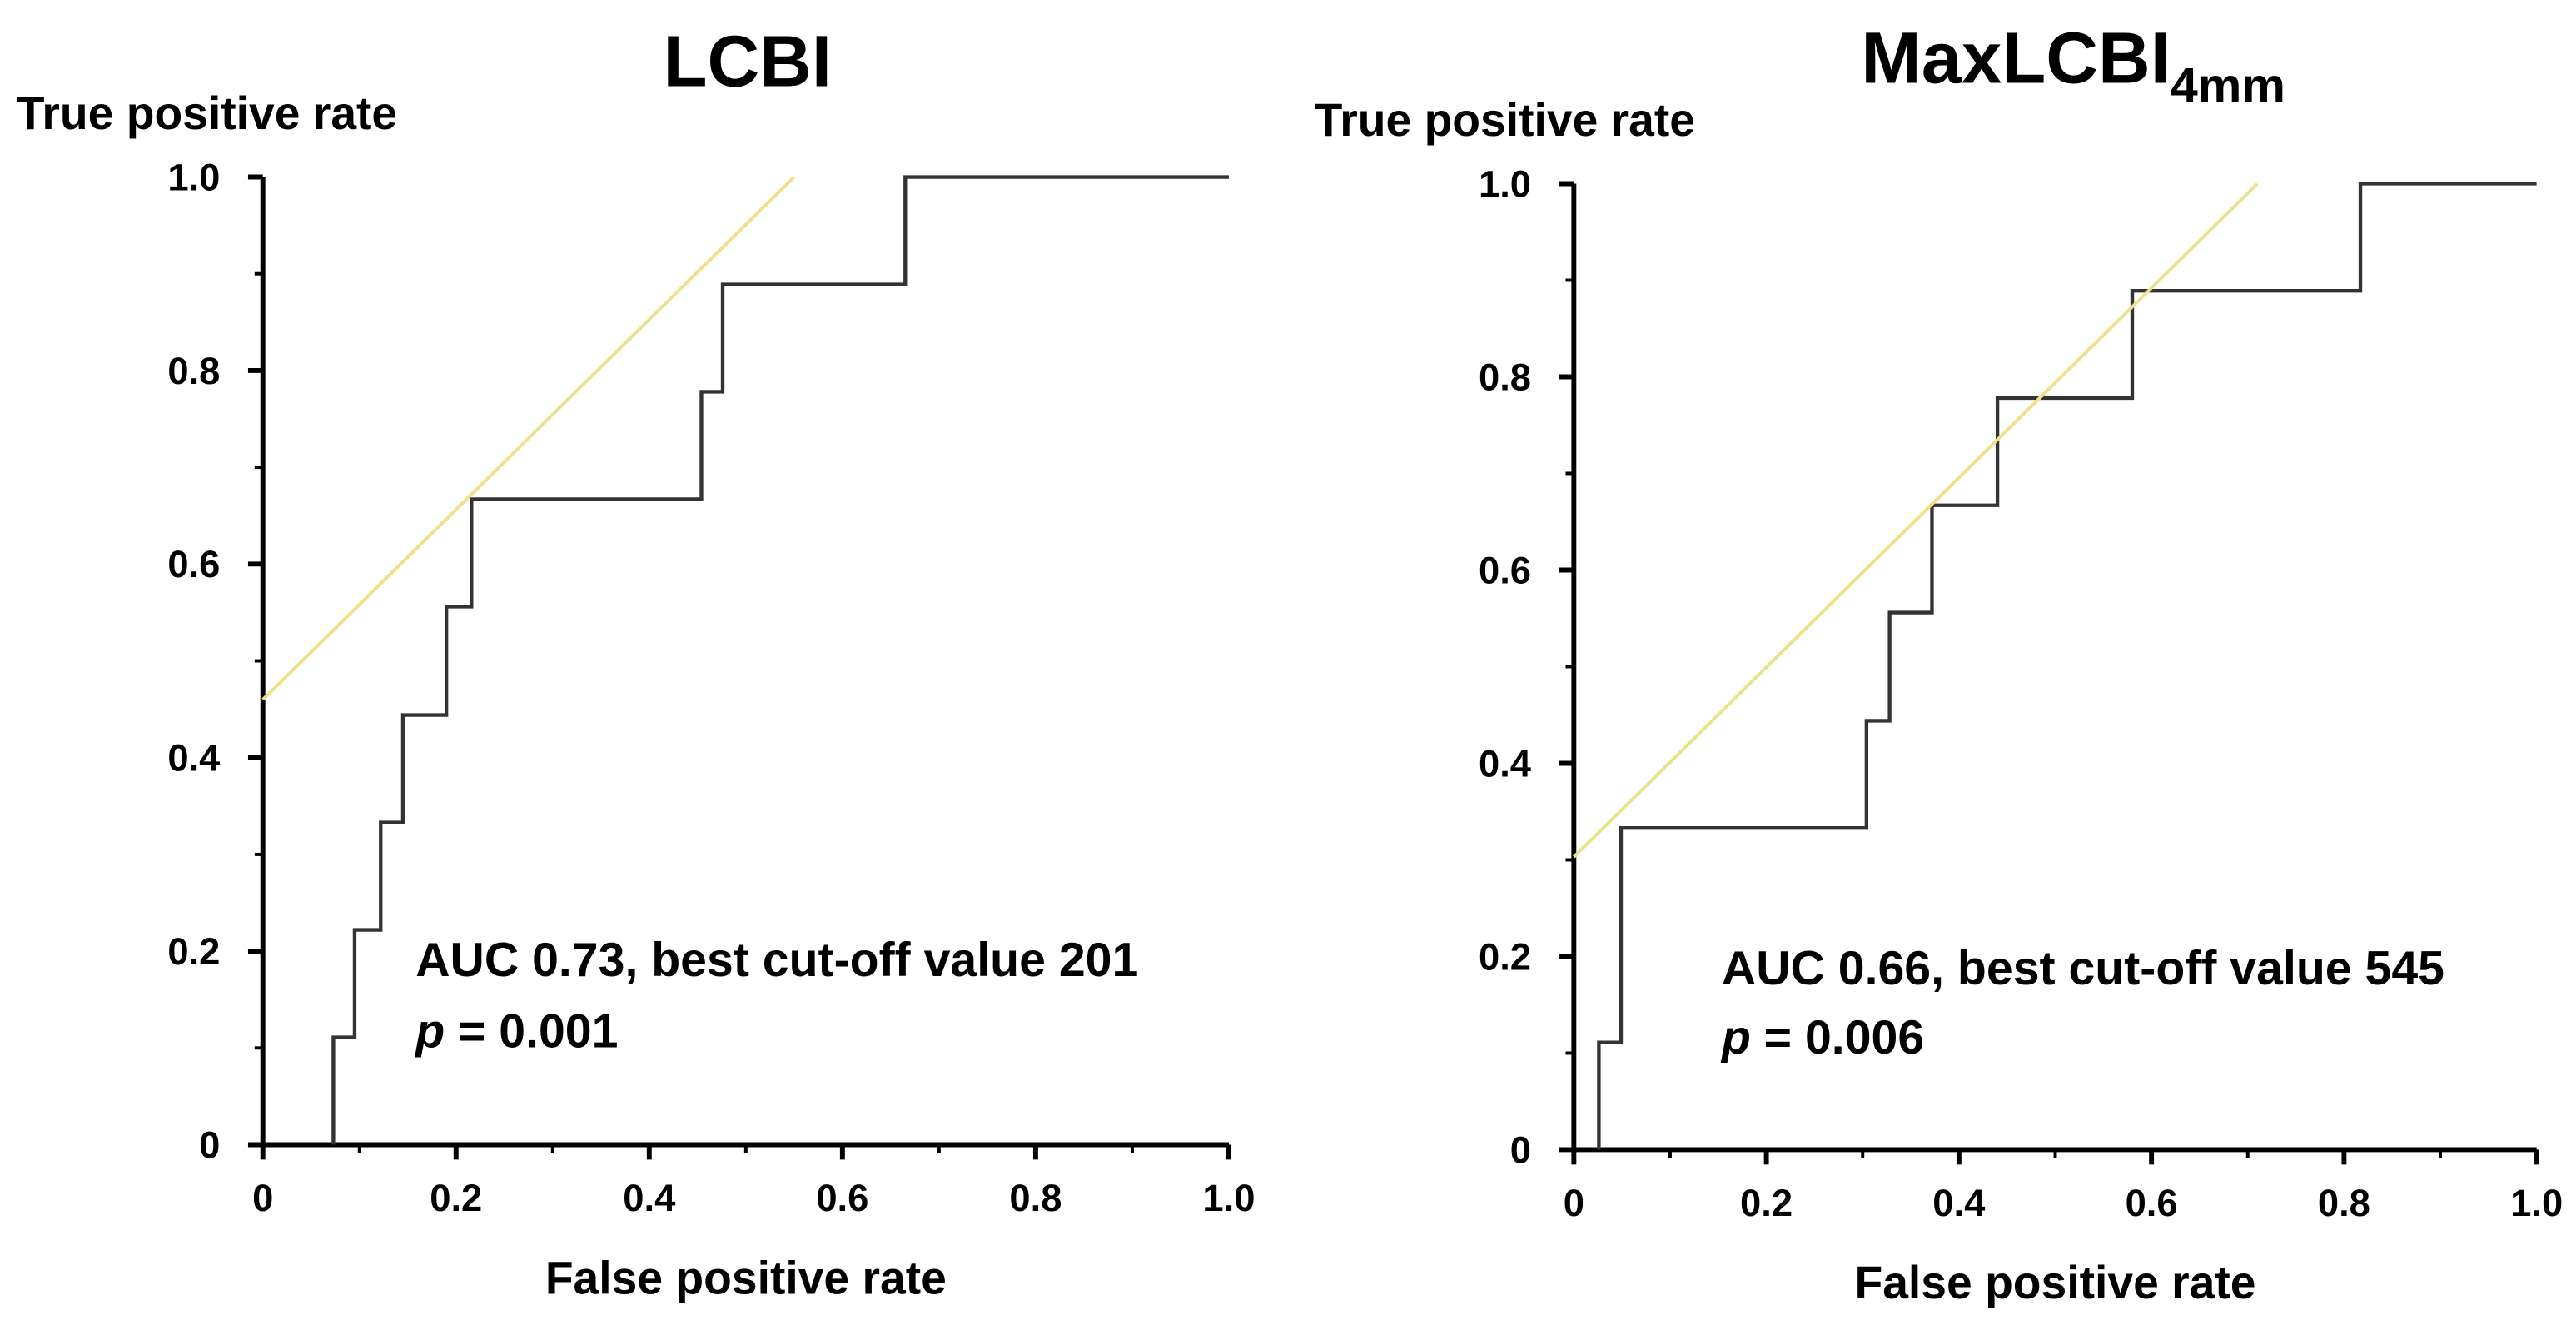  What do you see at coordinates (1844, 1037) in the screenshot?
I see `p-value: = 0.006` at bounding box center [1844, 1037].